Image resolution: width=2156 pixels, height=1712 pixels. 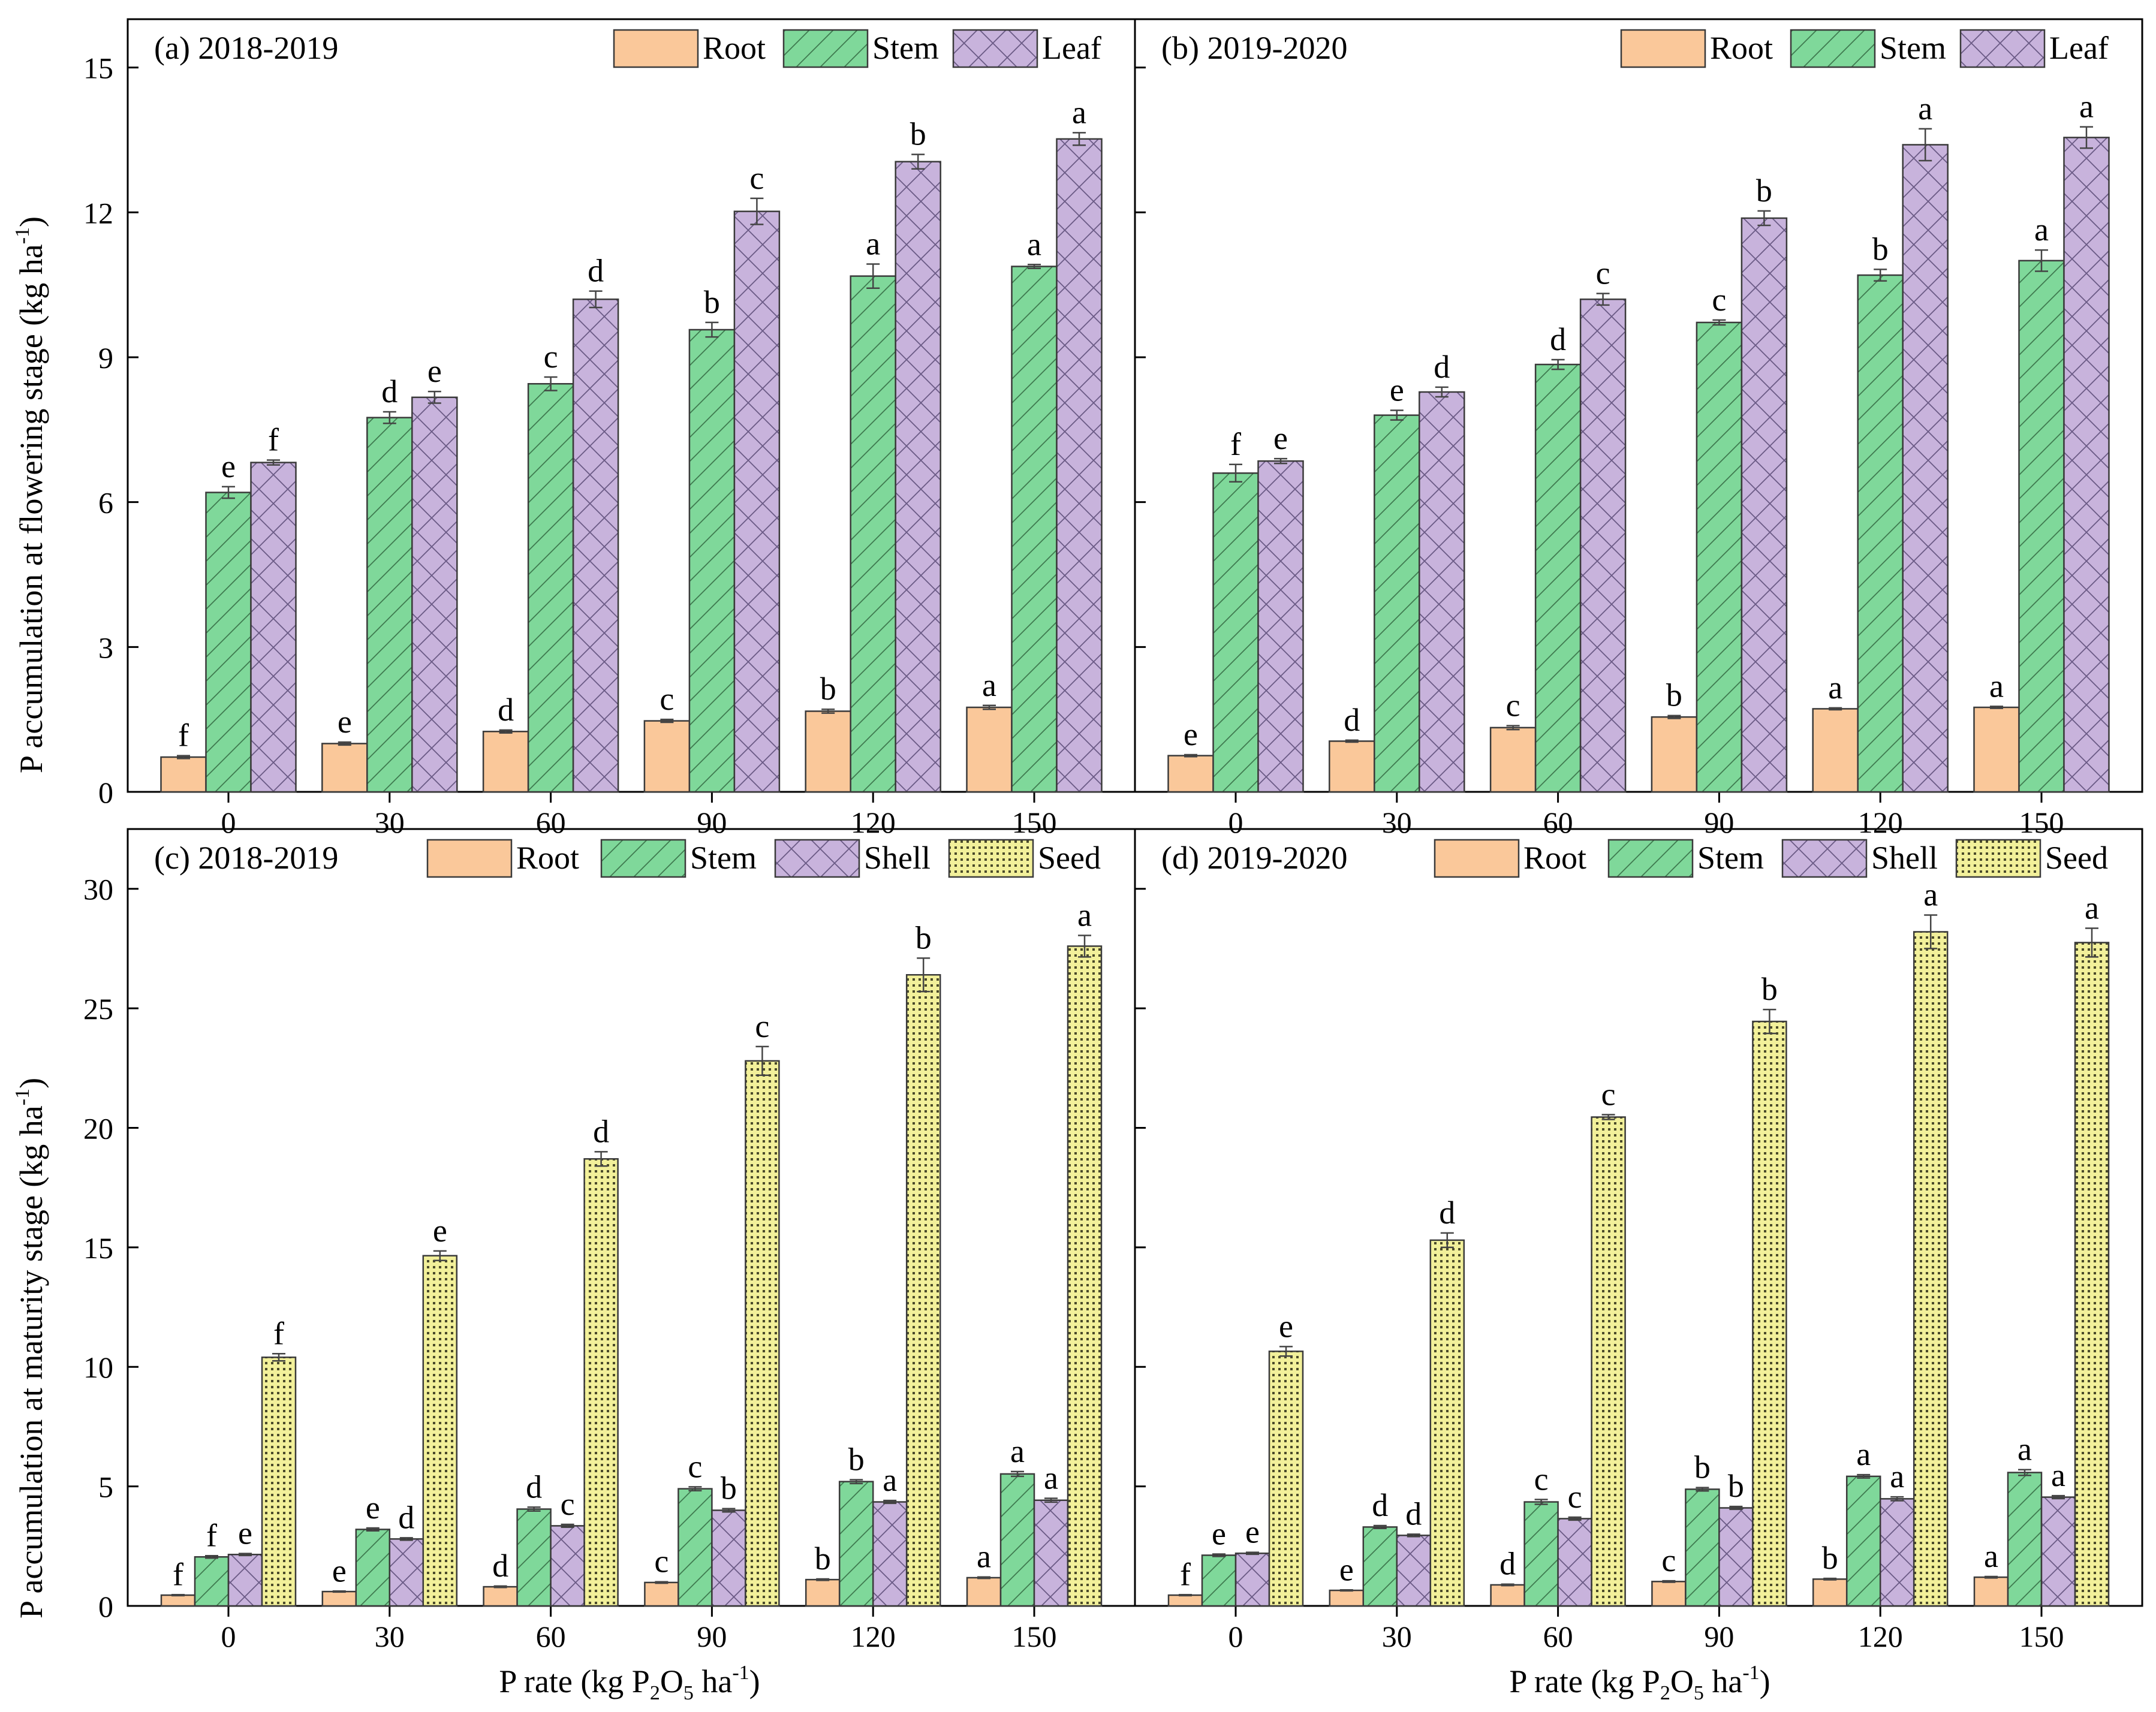 I want to click on x-axis-title-left-suffix: ha, so click(x=713, y=1681).